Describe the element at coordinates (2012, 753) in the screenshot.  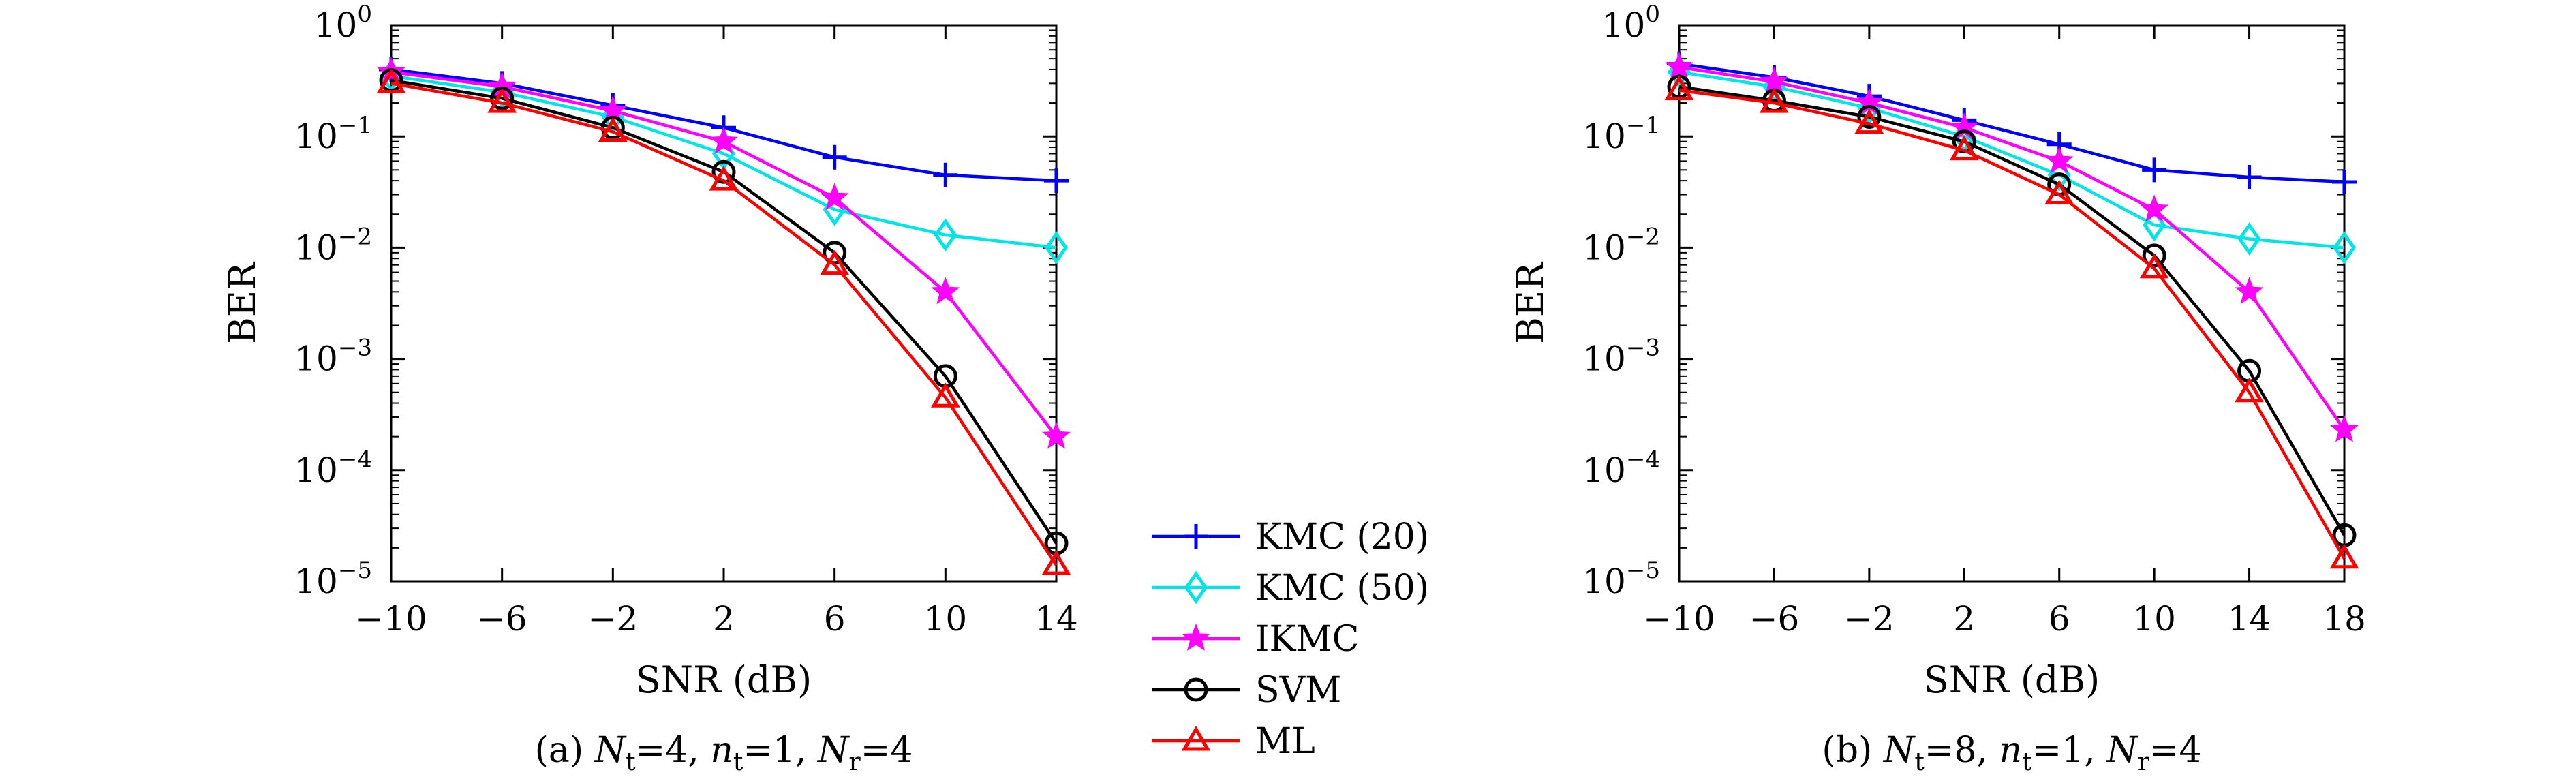
I see `panel-caption: (b) Nt=8, nt=1, Nr=4` at that location.